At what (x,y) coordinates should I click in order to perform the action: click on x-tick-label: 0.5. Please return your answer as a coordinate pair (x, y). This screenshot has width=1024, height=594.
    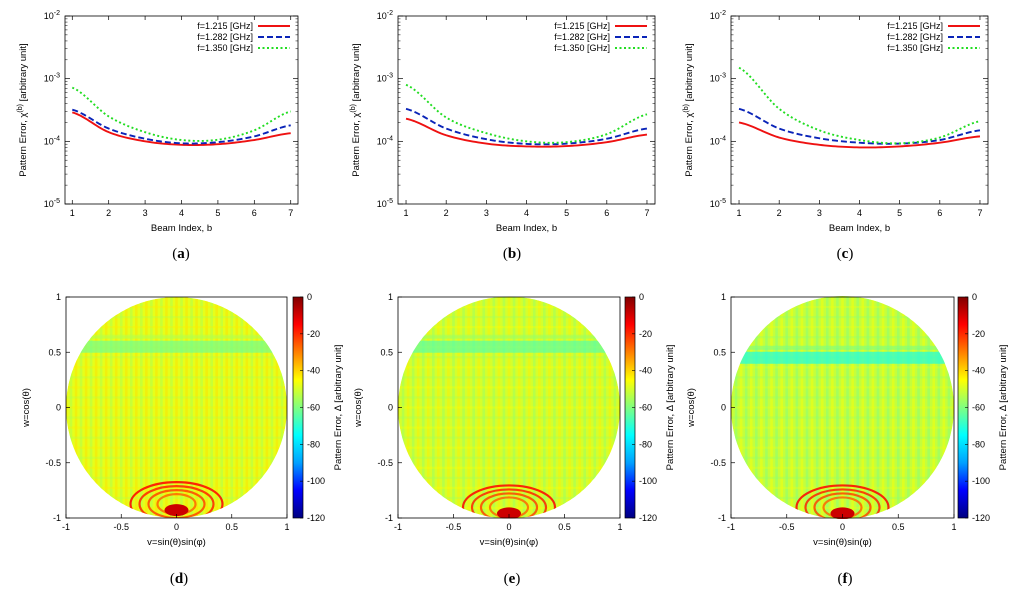
    Looking at the image, I should click on (564, 527).